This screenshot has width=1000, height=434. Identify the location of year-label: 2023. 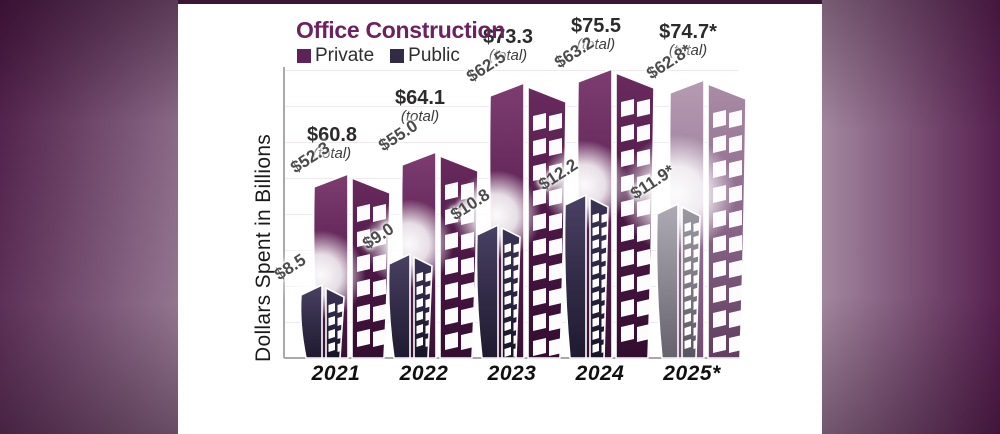
(512, 373).